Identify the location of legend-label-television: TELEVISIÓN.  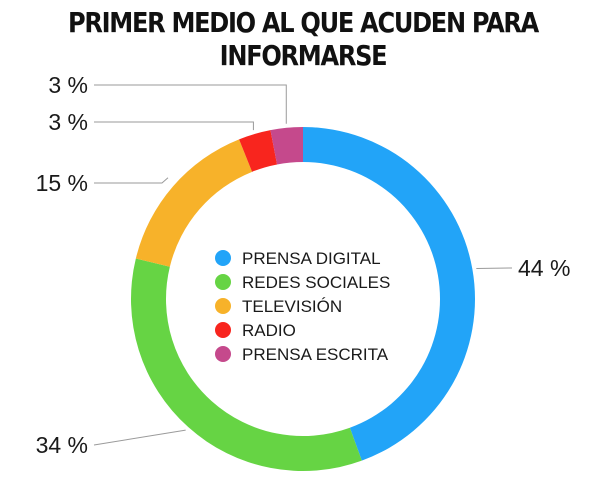
(292, 306).